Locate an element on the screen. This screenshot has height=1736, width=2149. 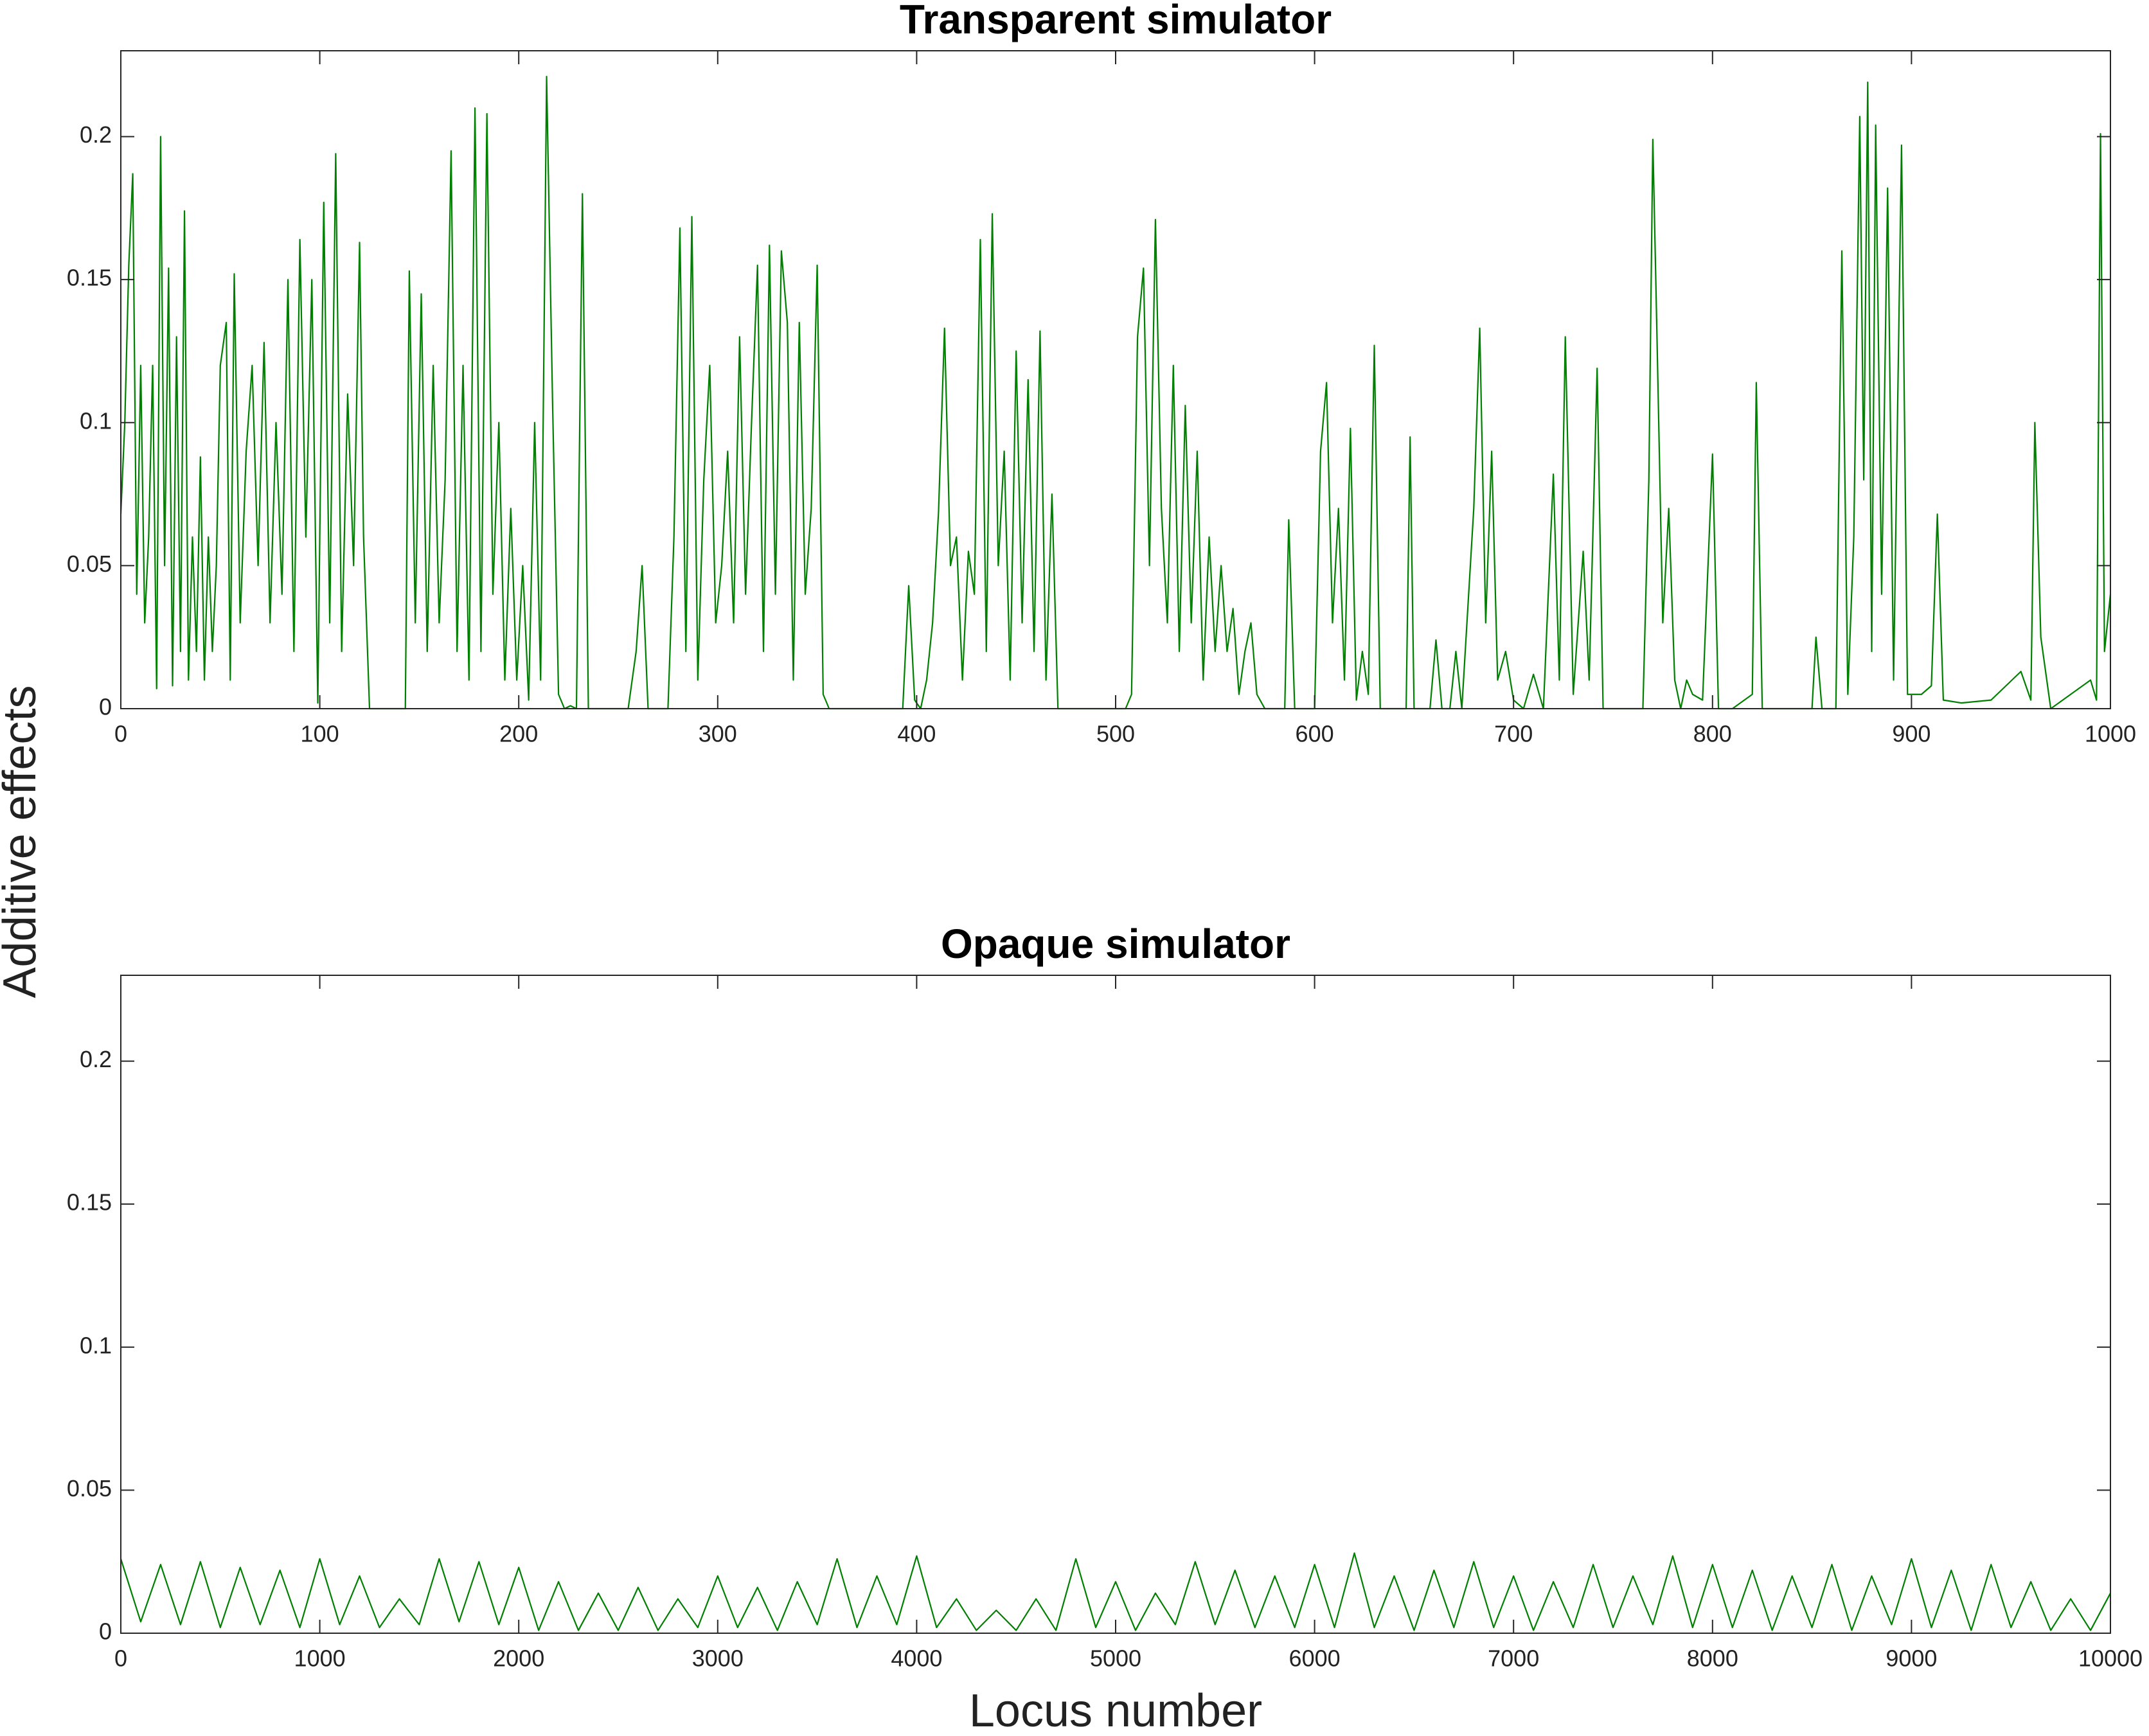
x-tick-label: 9000 is located at coordinates (1911, 1658).